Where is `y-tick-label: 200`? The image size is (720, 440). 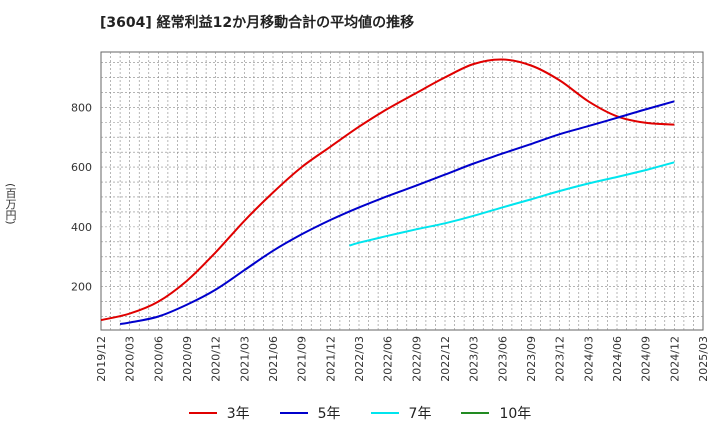 y-tick-label: 200 is located at coordinates (81, 287).